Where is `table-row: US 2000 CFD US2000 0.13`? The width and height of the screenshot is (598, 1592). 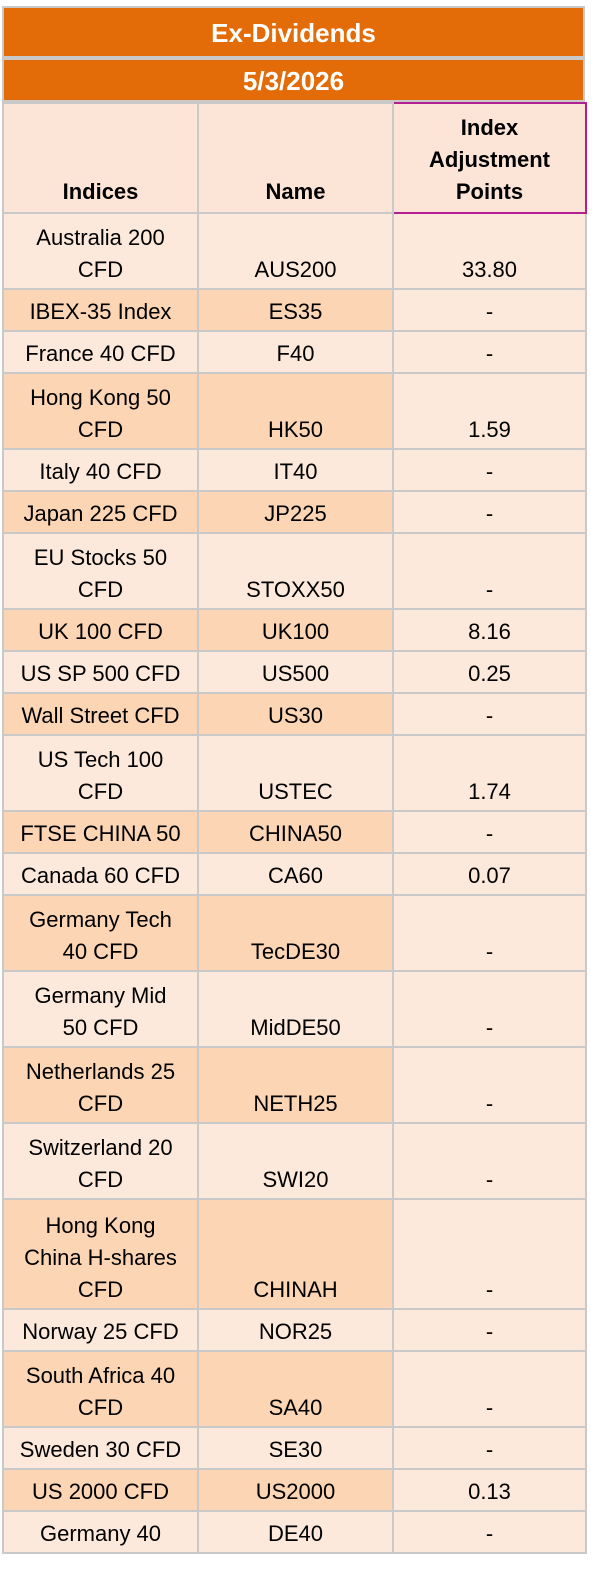 table-row: US 2000 CFD US2000 0.13 is located at coordinates (294, 1490).